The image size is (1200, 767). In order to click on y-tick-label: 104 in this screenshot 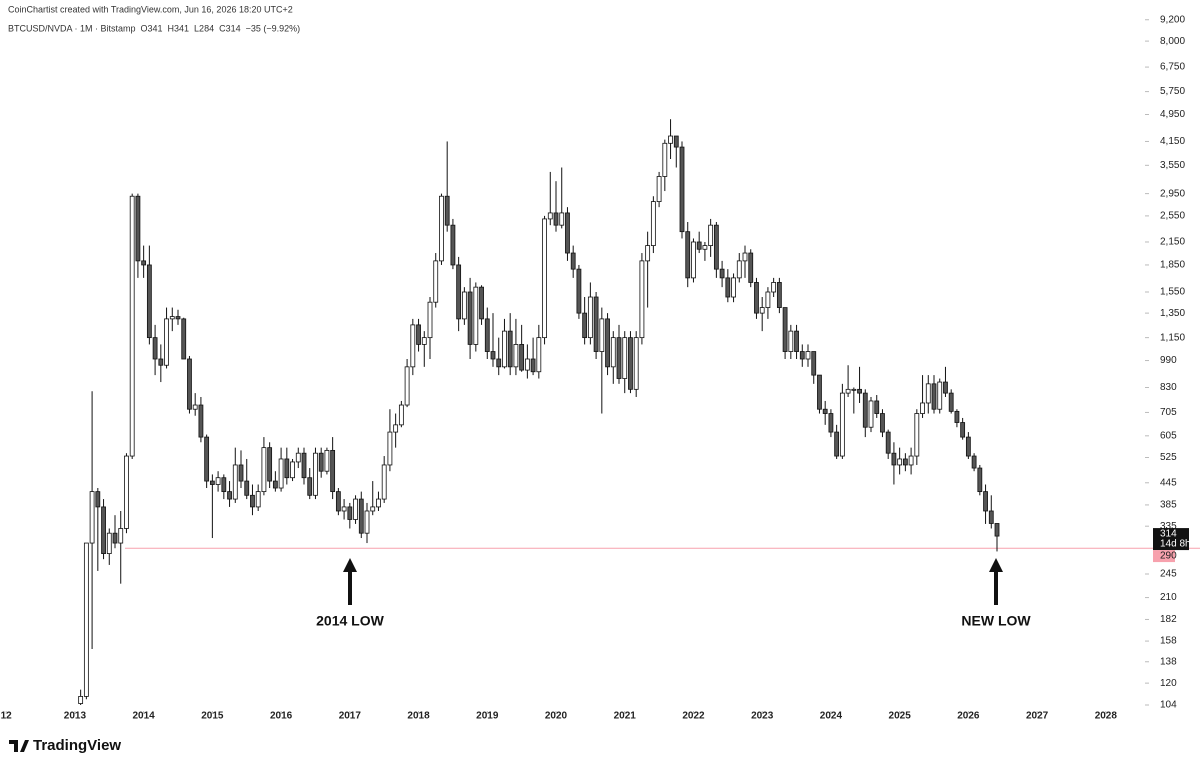, I will do `click(1168, 705)`.